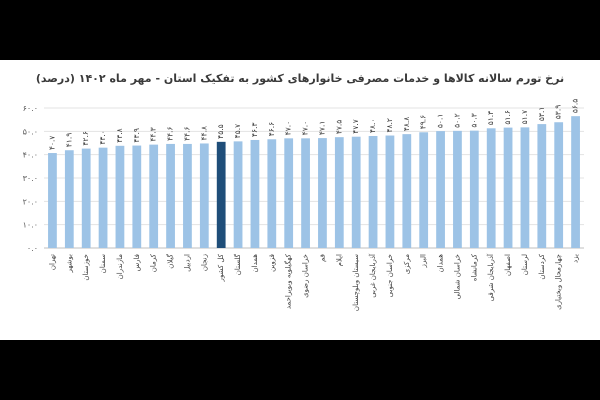 The width and height of the screenshot is (600, 400). Describe the element at coordinates (30, 201) in the screenshot. I see `y-tick-label: ۲۰.۰` at that location.